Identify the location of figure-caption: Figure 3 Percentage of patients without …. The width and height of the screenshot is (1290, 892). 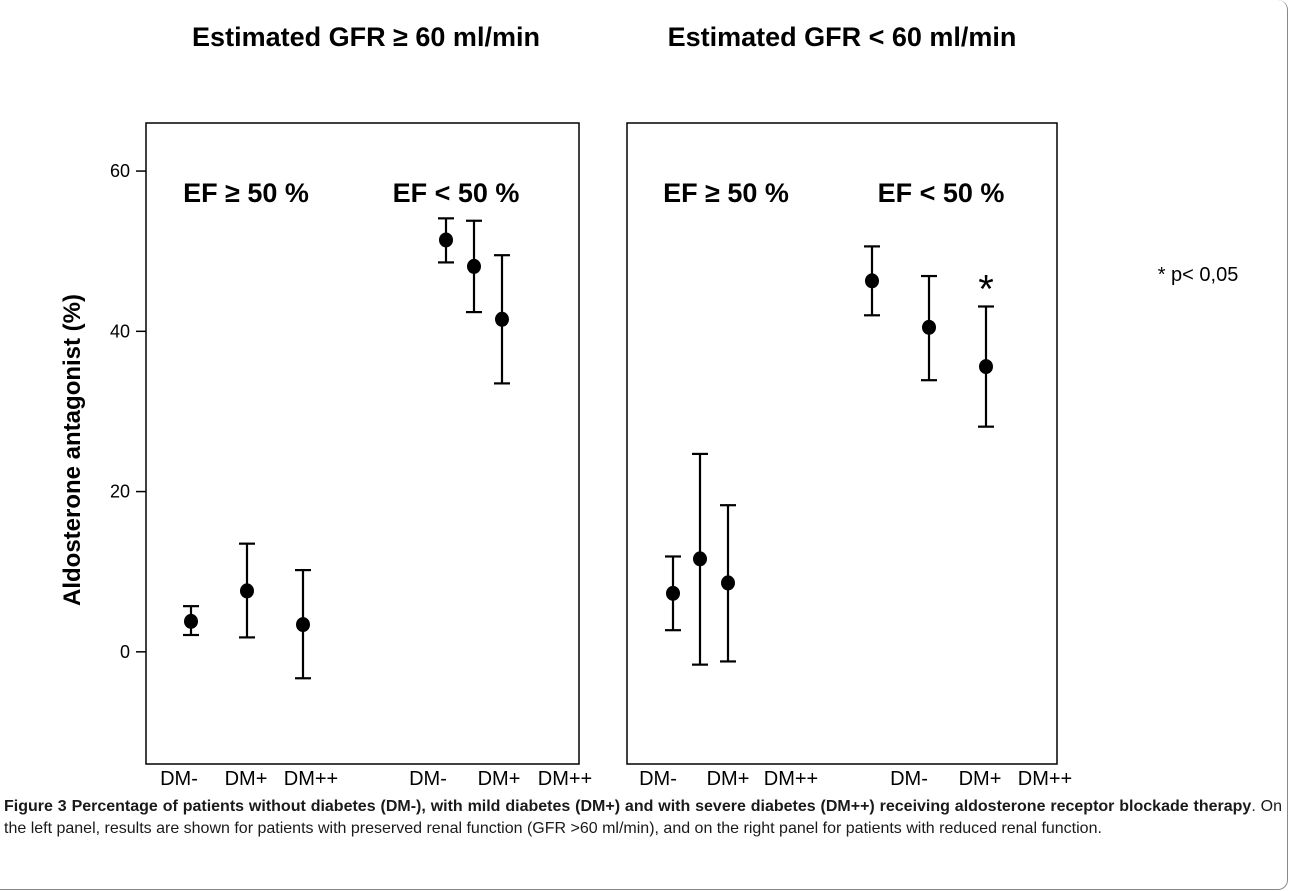
(643, 818).